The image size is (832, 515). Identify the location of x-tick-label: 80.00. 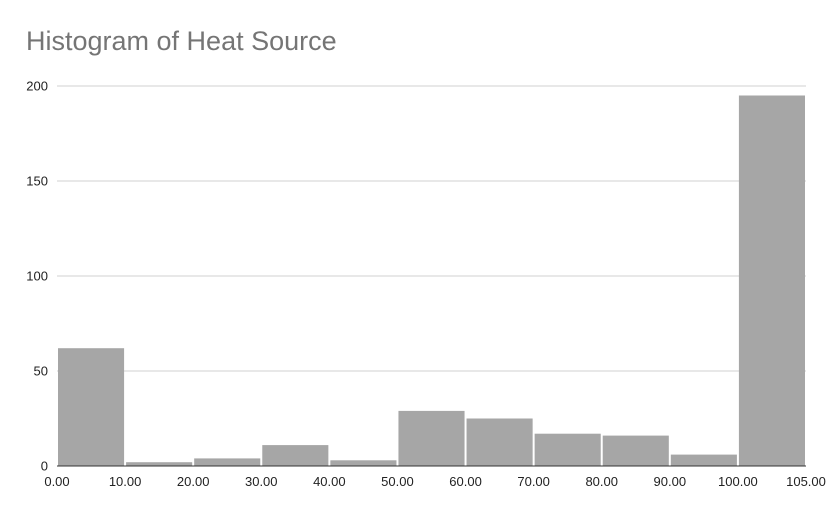
(601, 481).